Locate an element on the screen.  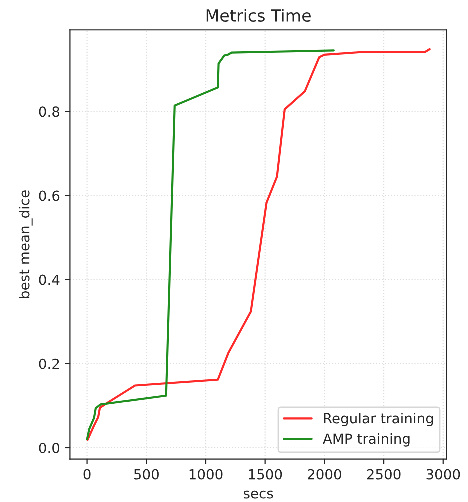
x-axis-title: secs is located at coordinates (259, 494).